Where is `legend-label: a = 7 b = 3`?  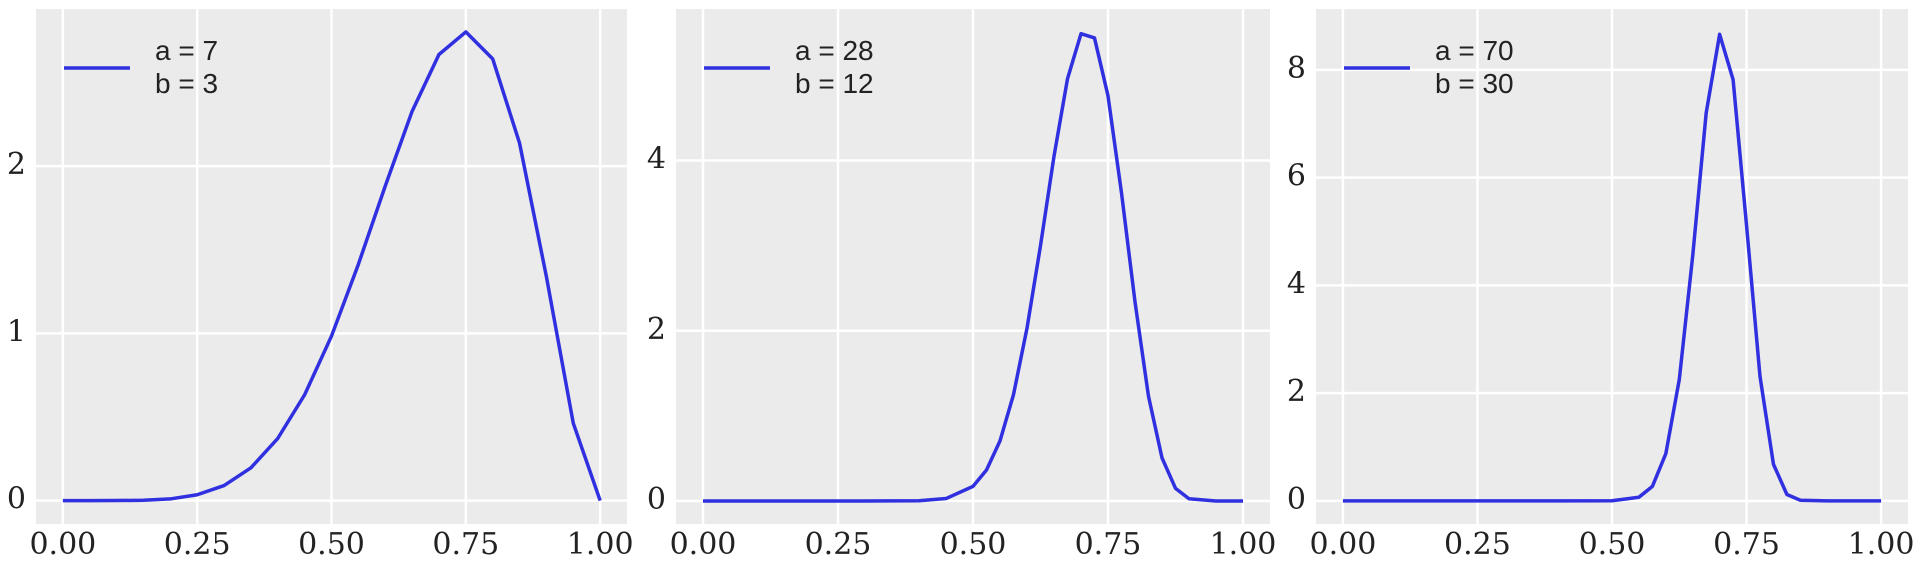 legend-label: a = 7 b = 3 is located at coordinates (187, 67).